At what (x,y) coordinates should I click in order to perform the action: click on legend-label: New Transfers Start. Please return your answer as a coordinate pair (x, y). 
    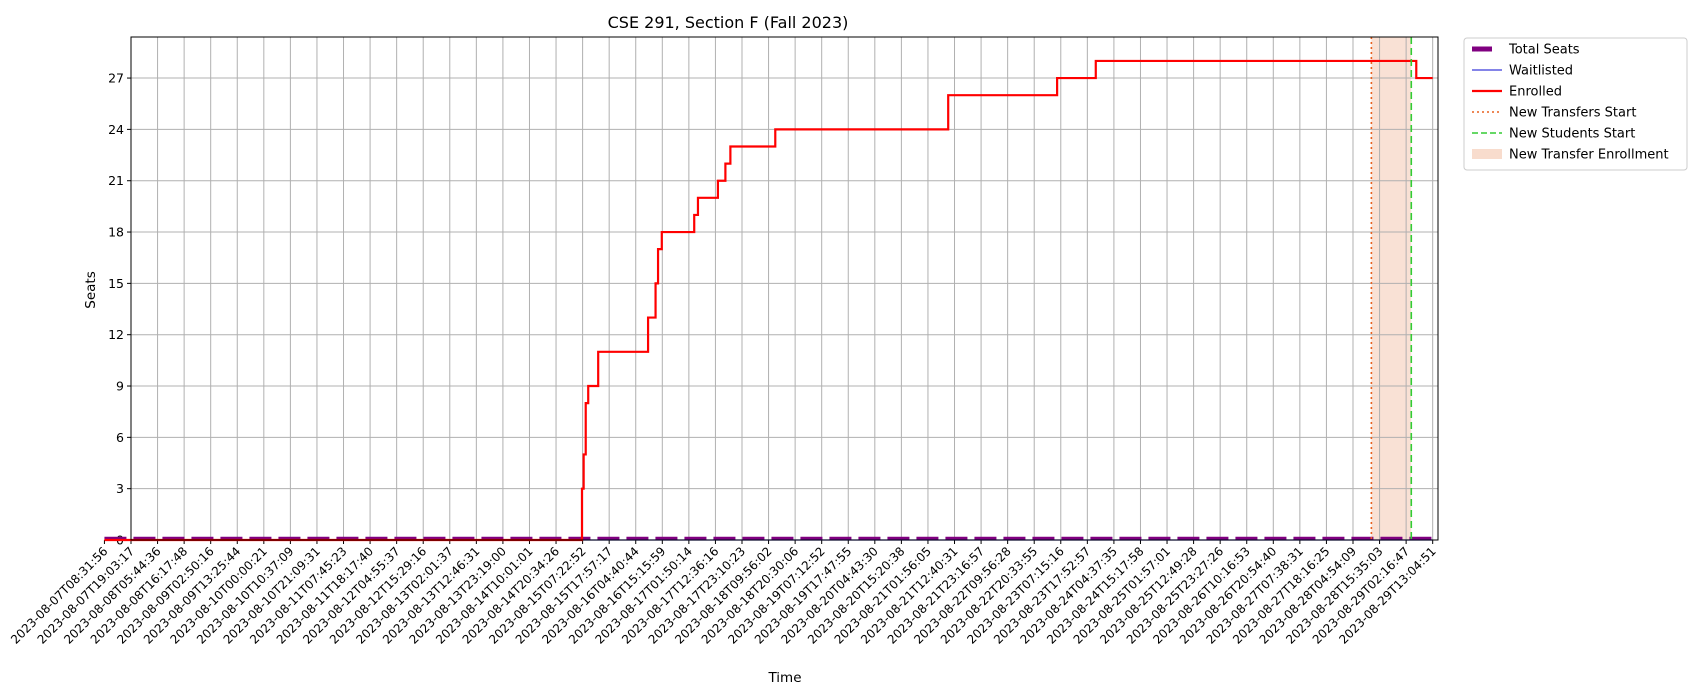
    Looking at the image, I should click on (1572, 113).